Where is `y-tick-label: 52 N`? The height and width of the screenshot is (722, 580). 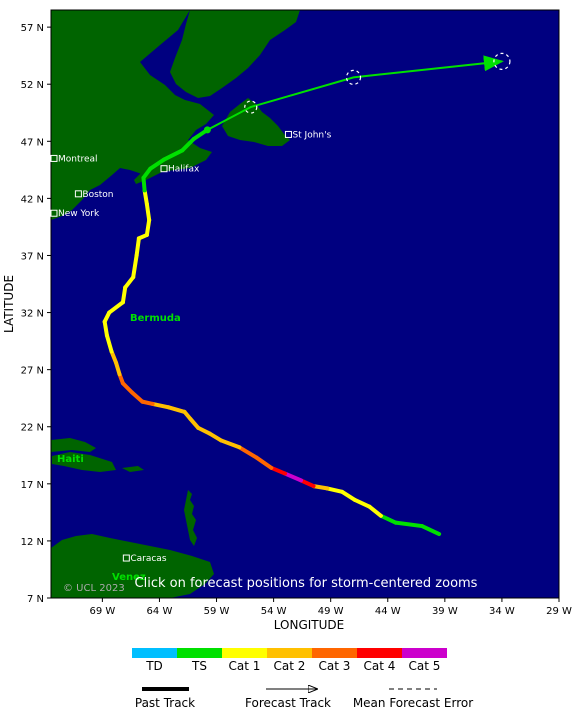 y-tick-label: 52 N is located at coordinates (32, 85).